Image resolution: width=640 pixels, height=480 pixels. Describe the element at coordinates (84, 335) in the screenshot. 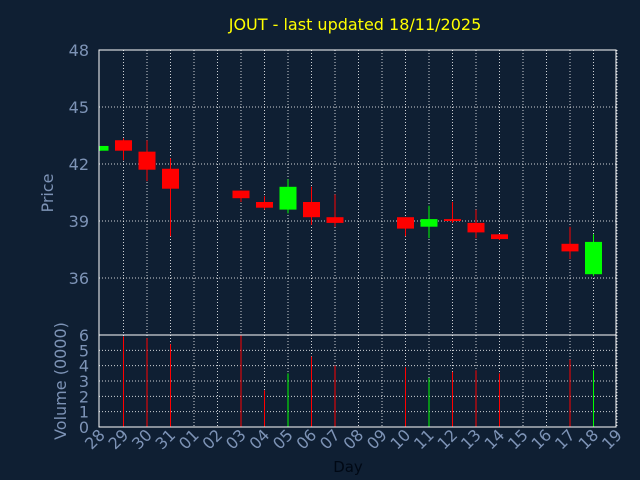

I see `volume-y-tick-label: 6` at that location.